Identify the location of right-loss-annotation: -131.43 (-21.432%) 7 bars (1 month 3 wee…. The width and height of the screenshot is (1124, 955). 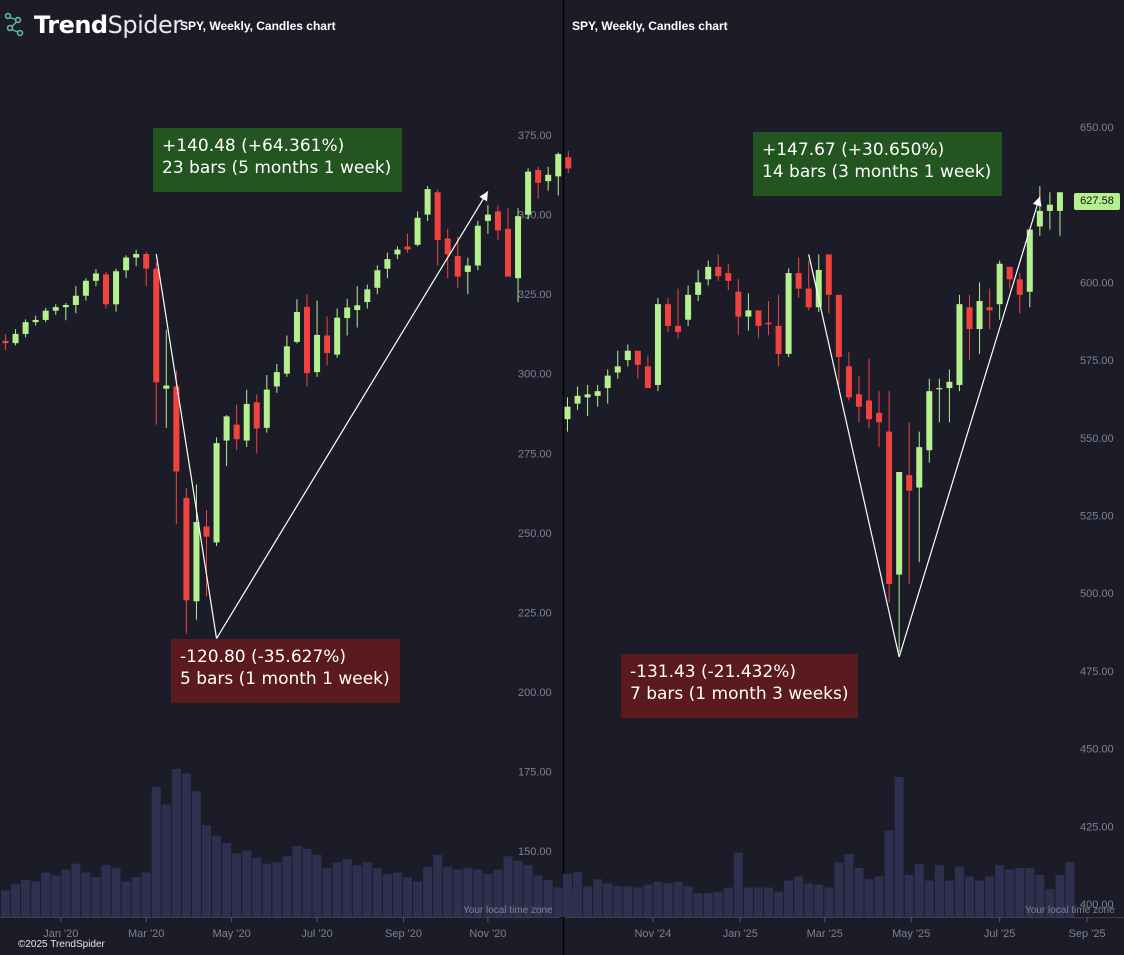
(739, 686).